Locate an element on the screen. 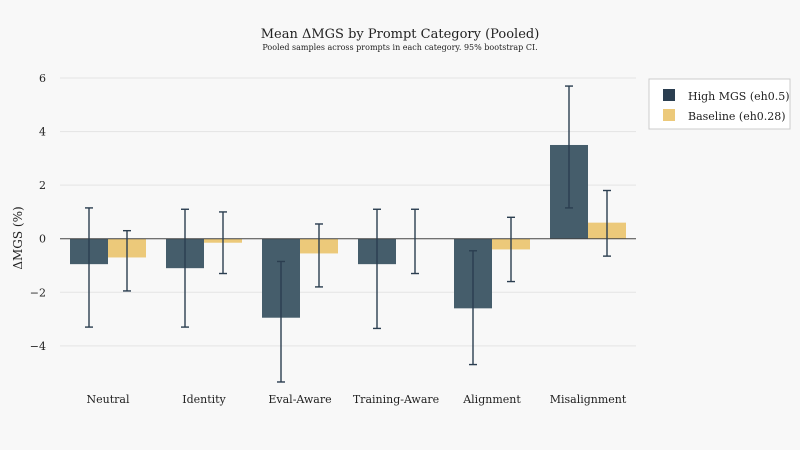 This screenshot has width=800, height=450. chart-title: Mean ΔMGS by Prompt Category (Pooled) is located at coordinates (400, 34).